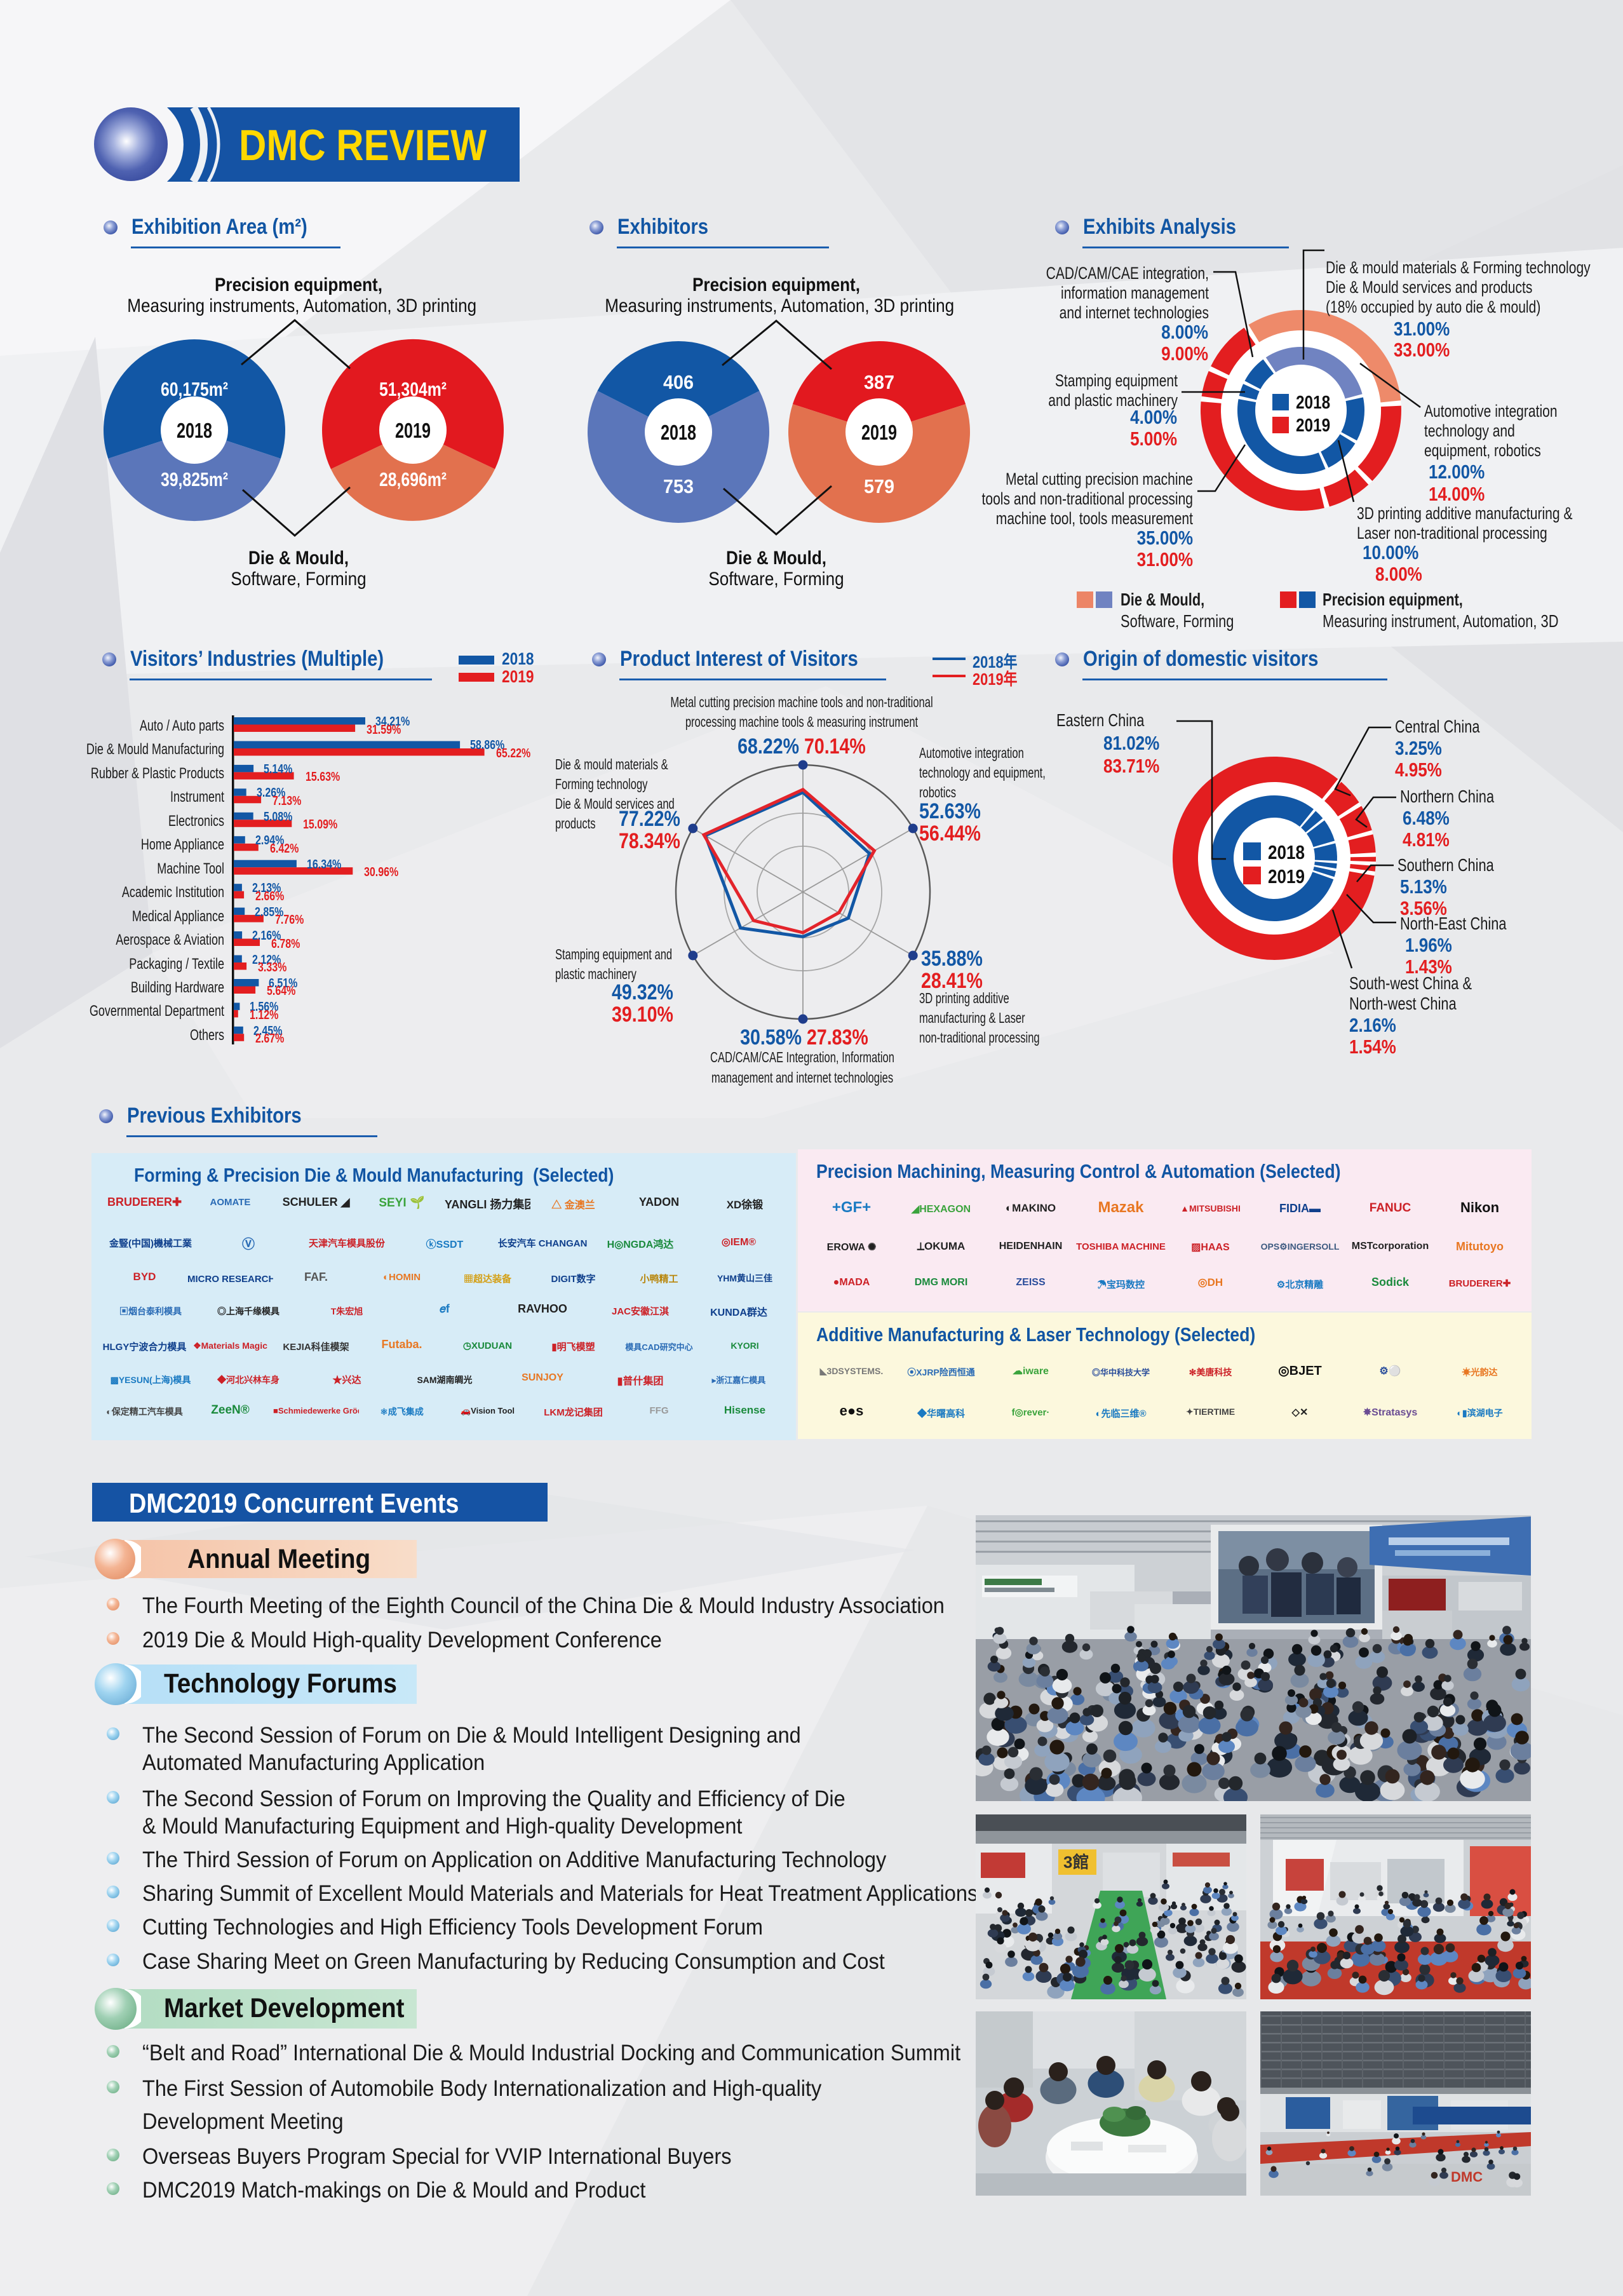  Describe the element at coordinates (194, 479) in the screenshot. I see `svg-text: 39,825m²` at that location.